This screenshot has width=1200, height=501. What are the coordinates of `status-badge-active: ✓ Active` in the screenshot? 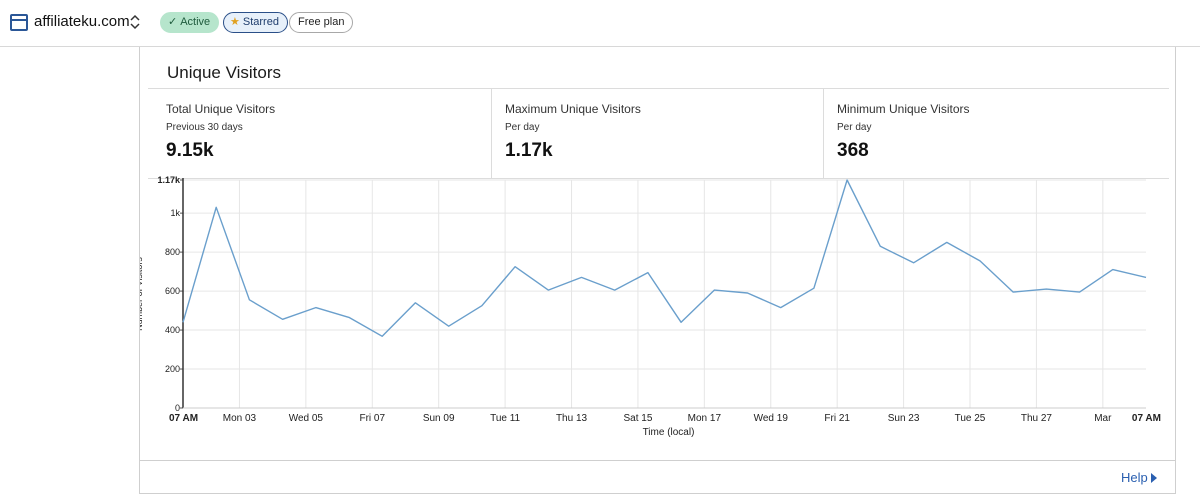 It's located at (190, 22).